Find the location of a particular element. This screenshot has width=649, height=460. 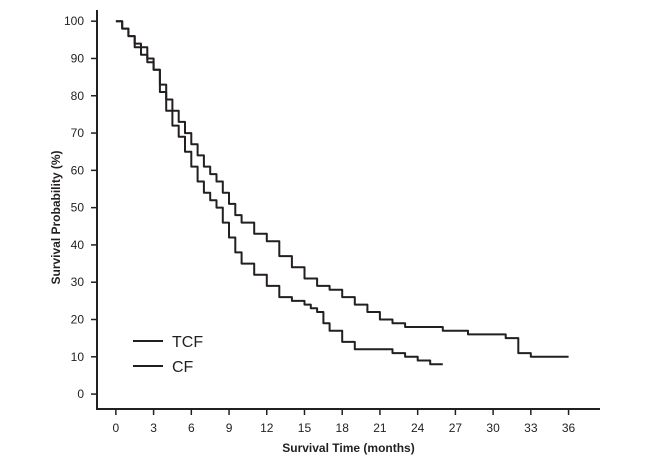

y-tick-label: 90 is located at coordinates (78, 58).